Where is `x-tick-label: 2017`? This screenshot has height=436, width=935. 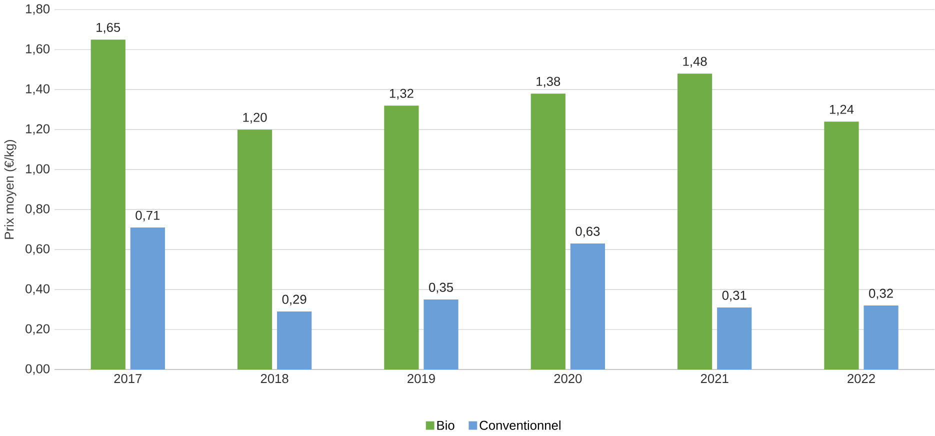
x-tick-label: 2017 is located at coordinates (128, 379).